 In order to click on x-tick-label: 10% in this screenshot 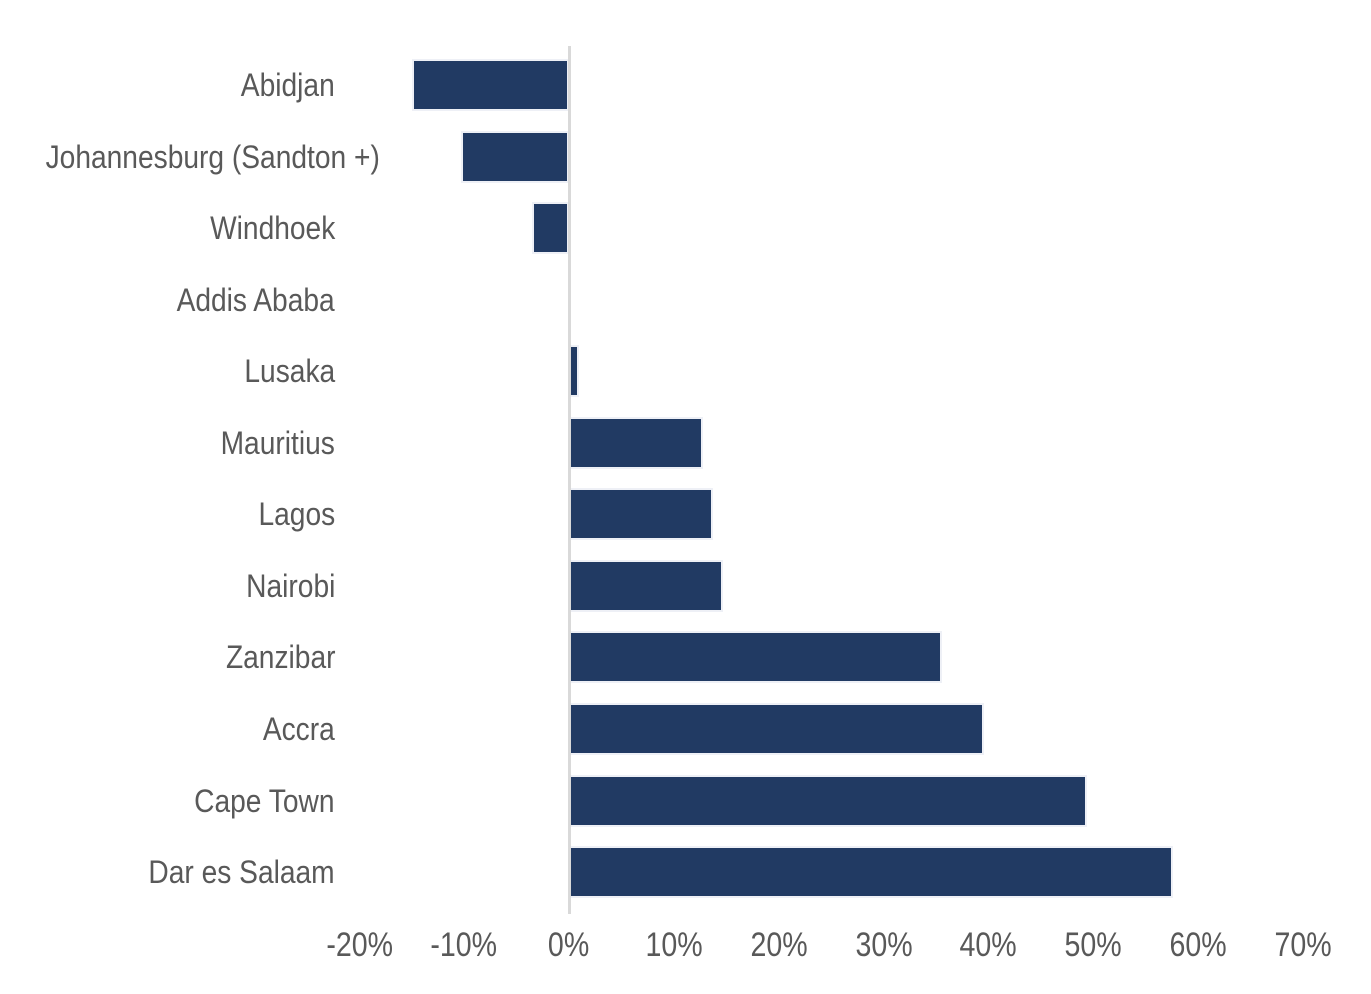, I will do `click(674, 945)`.